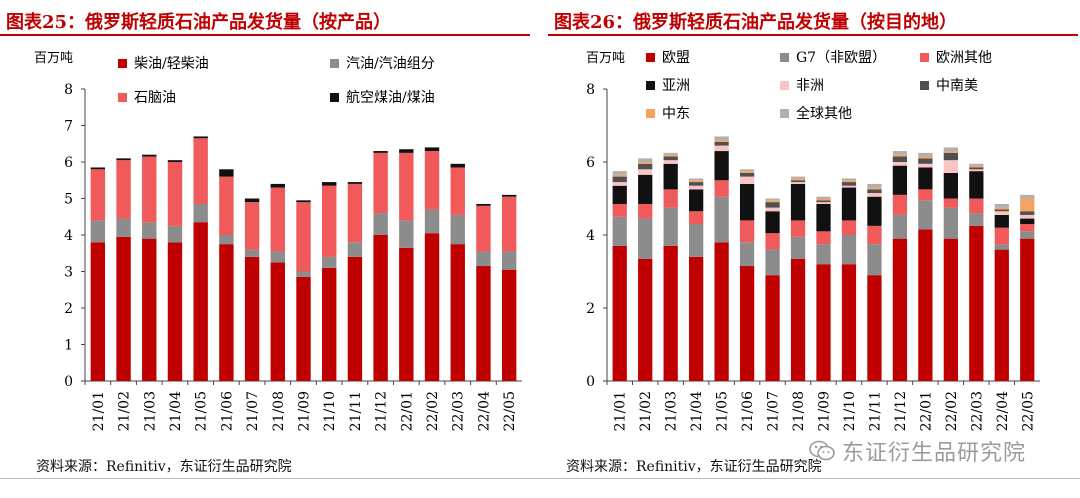  What do you see at coordinates (356, 411) in the screenshot?
I see `x-tick-label: 21/11` at bounding box center [356, 411].